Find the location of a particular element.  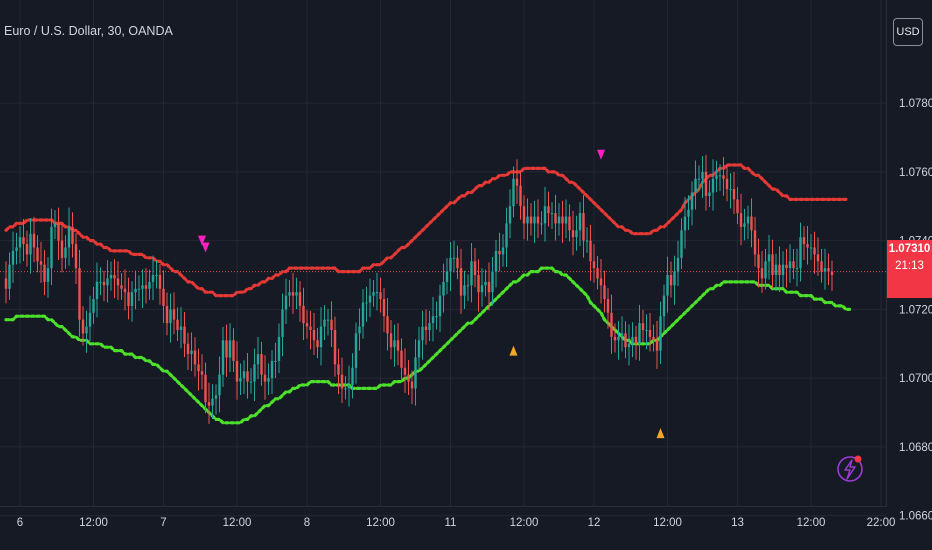

last-price-value: 1.07310 is located at coordinates (909, 249).